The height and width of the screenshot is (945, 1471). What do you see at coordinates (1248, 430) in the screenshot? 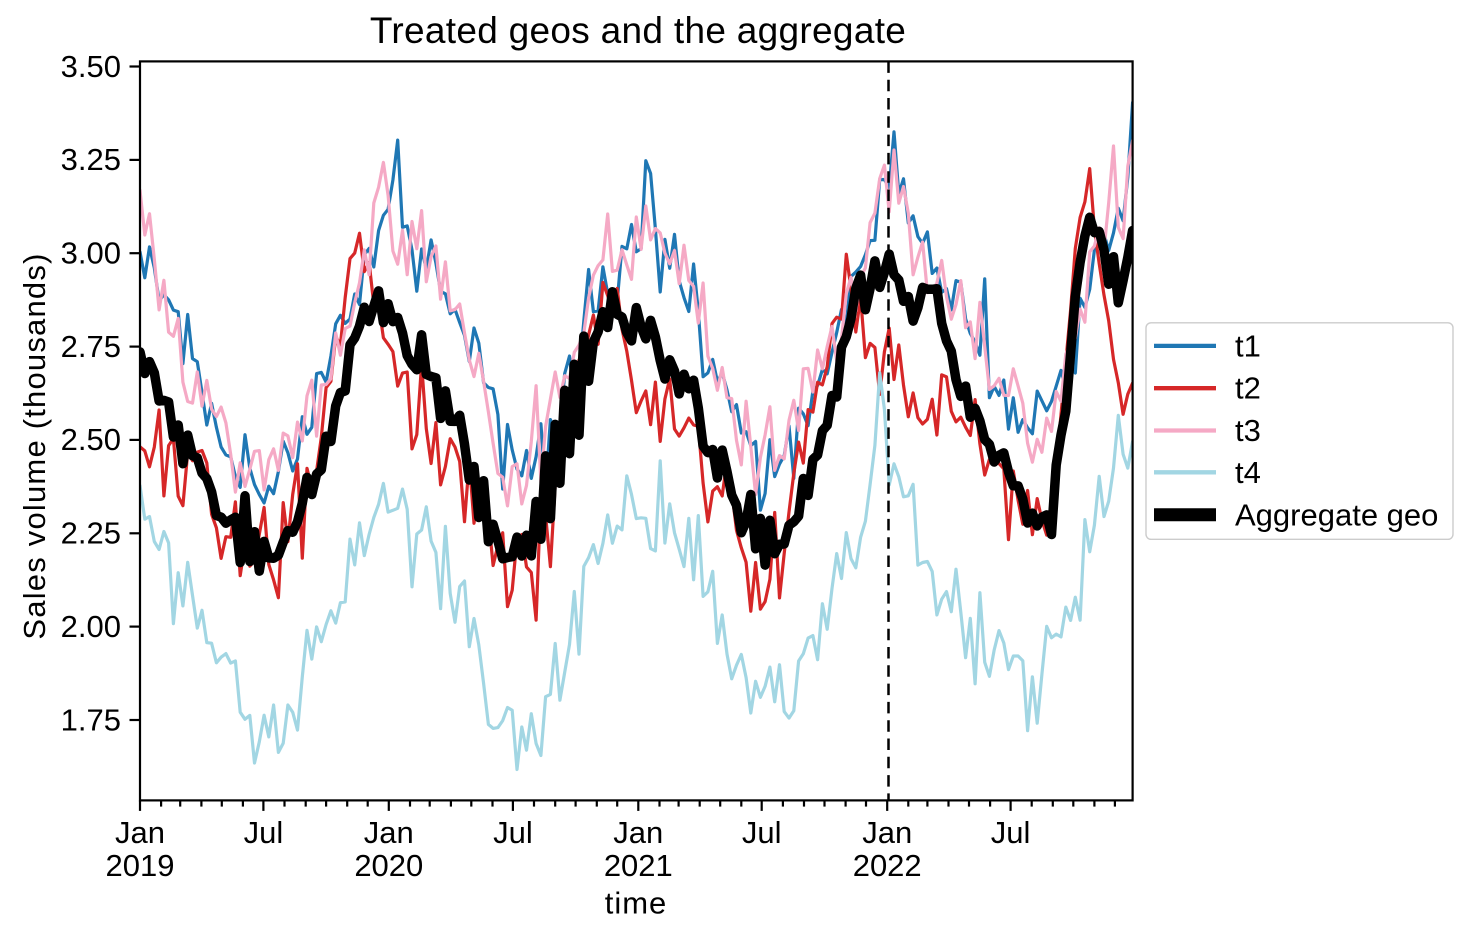
I see `svg-text: t3` at bounding box center [1248, 430].